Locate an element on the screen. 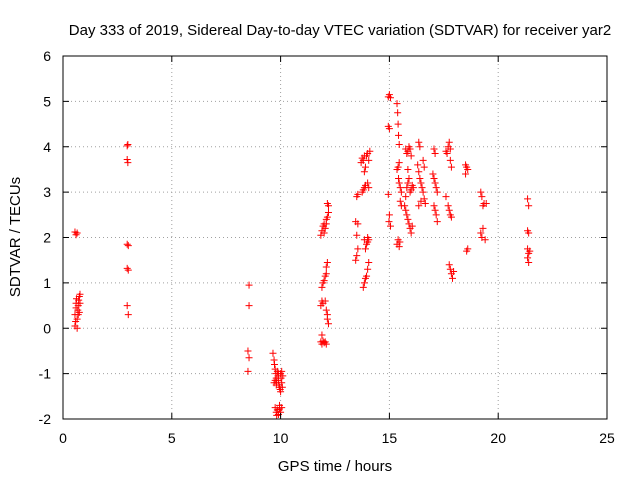 The width and height of the screenshot is (640, 480). y-tick-label: 6 is located at coordinates (47, 56).